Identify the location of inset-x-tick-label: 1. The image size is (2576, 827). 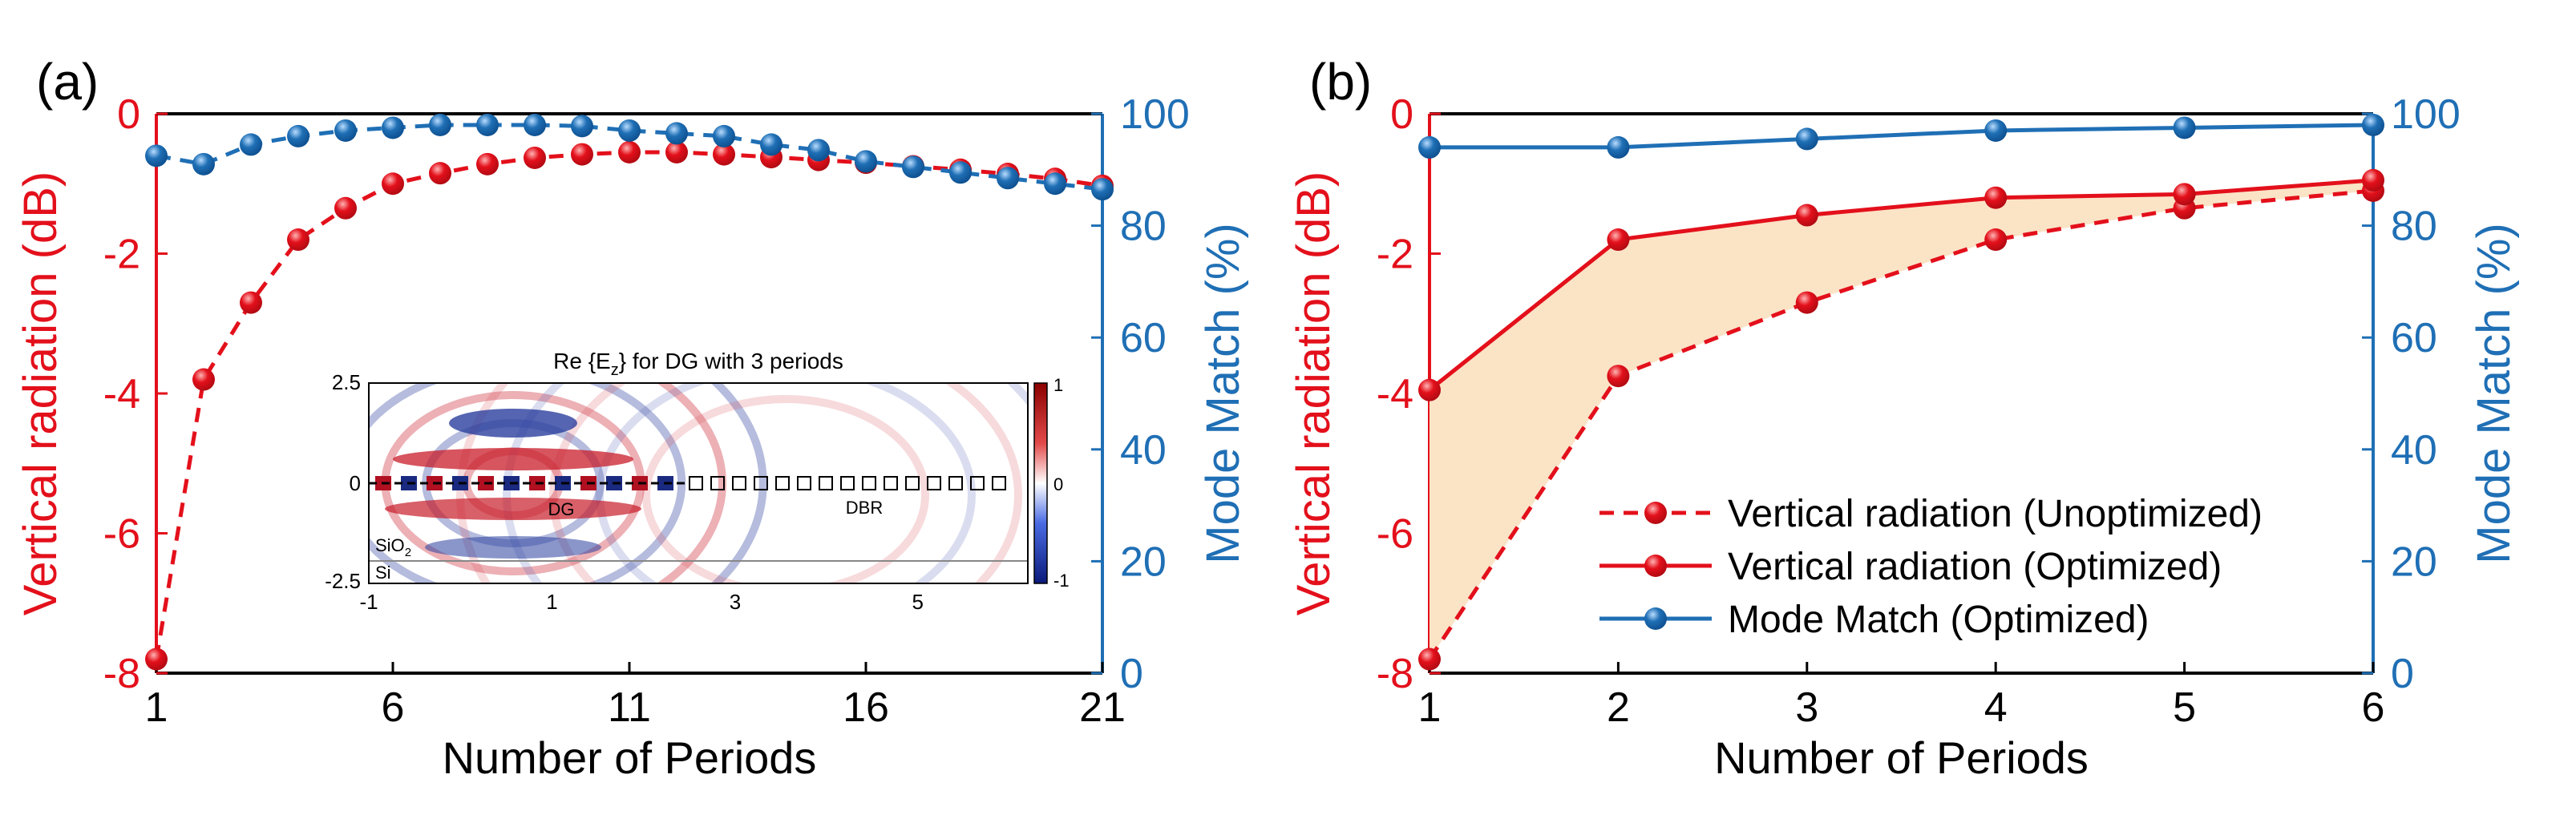
(551, 602).